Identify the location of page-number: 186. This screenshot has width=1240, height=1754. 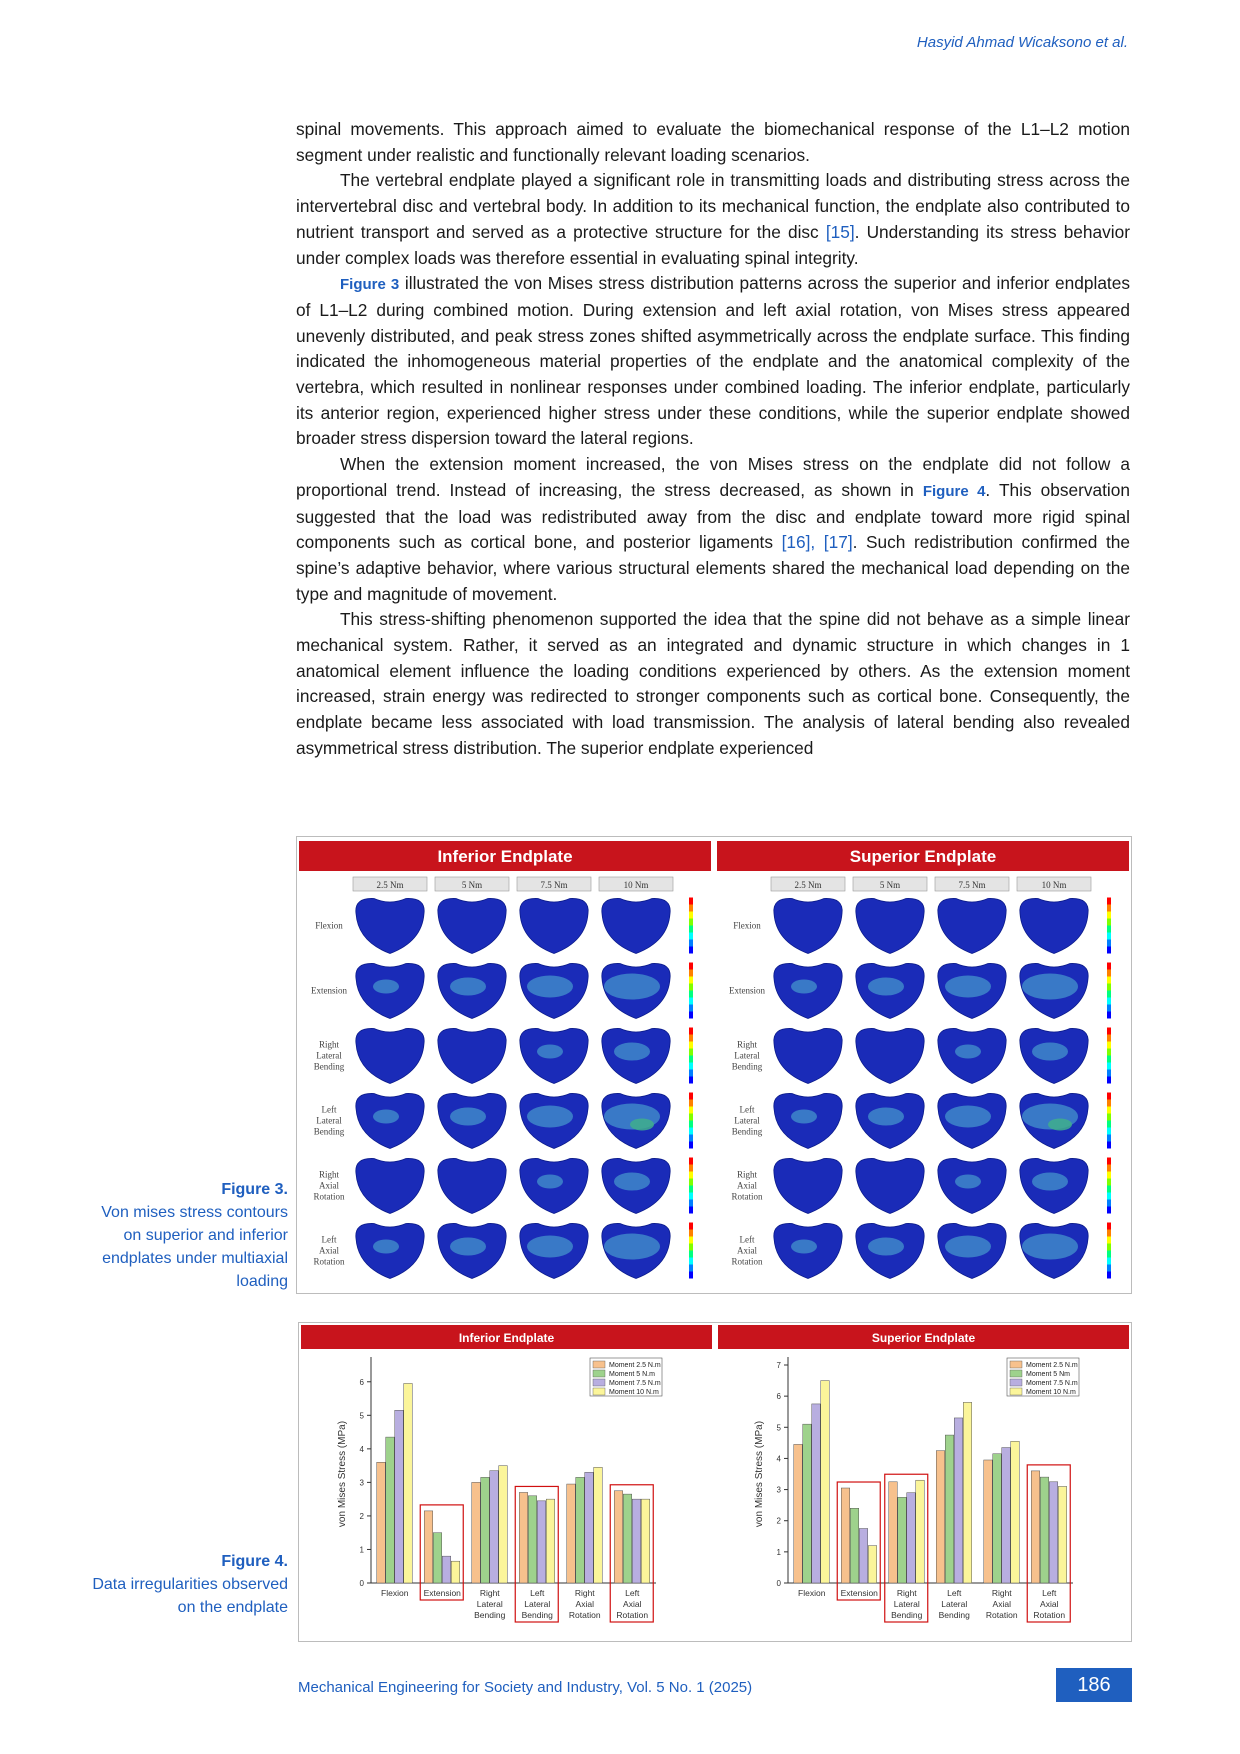
(1094, 1685).